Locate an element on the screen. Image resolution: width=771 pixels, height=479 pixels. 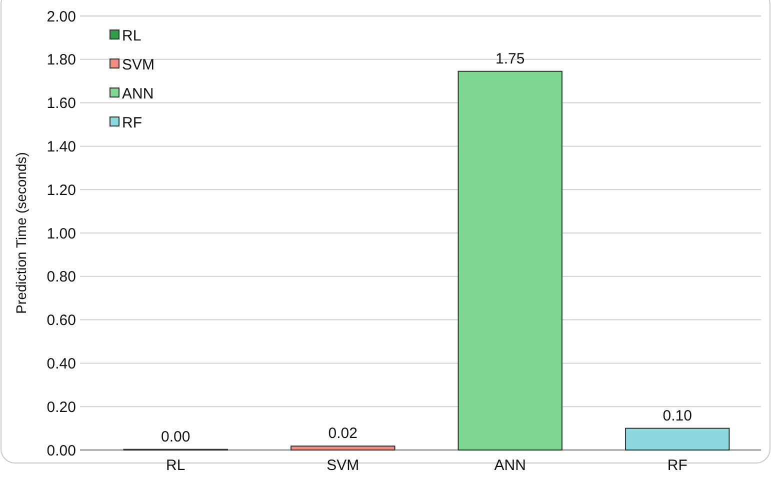
x-tick-label: RL is located at coordinates (176, 465).